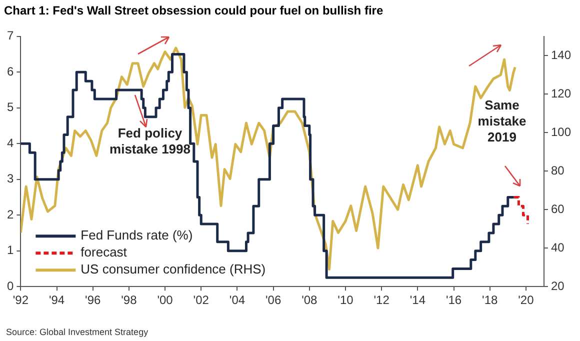  What do you see at coordinates (93, 300) in the screenshot?
I see `x-tick-label: '96` at bounding box center [93, 300].